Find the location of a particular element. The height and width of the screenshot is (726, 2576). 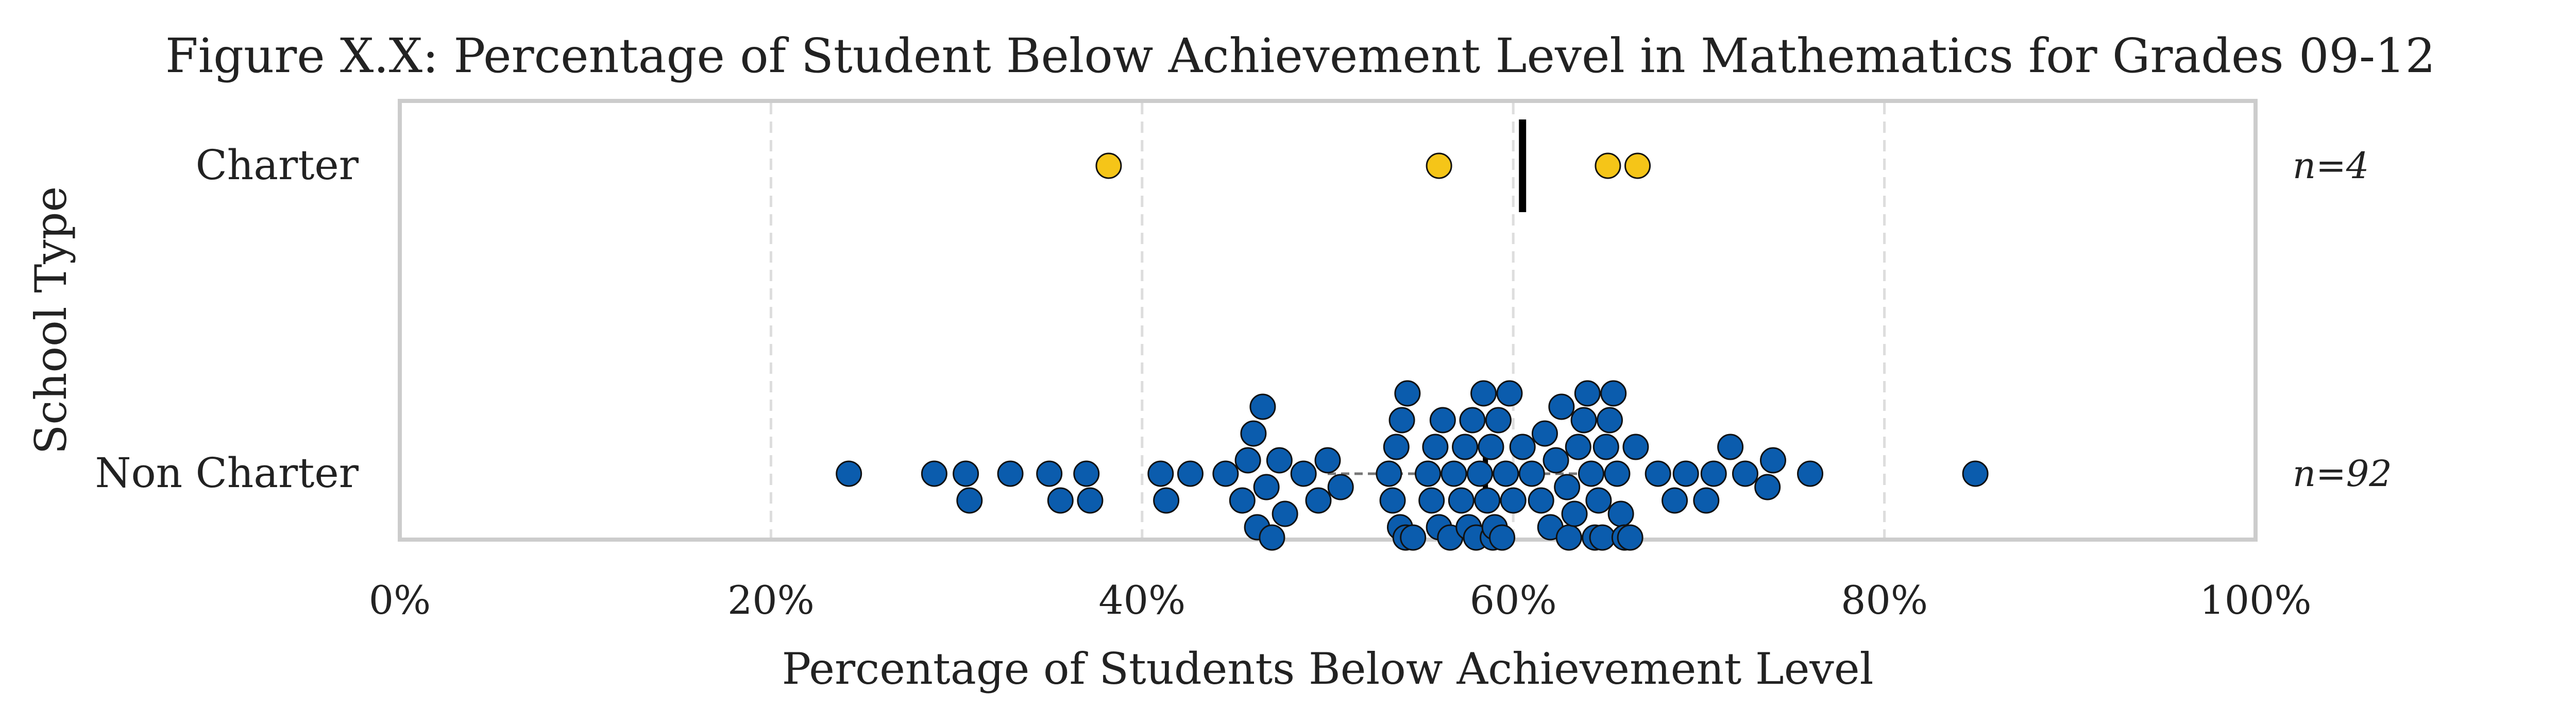

x-tick-label: 40% is located at coordinates (1141, 600).